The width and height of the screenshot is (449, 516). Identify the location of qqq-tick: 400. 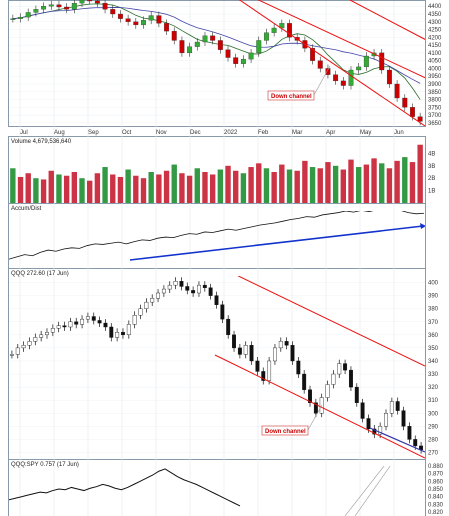
(433, 284).